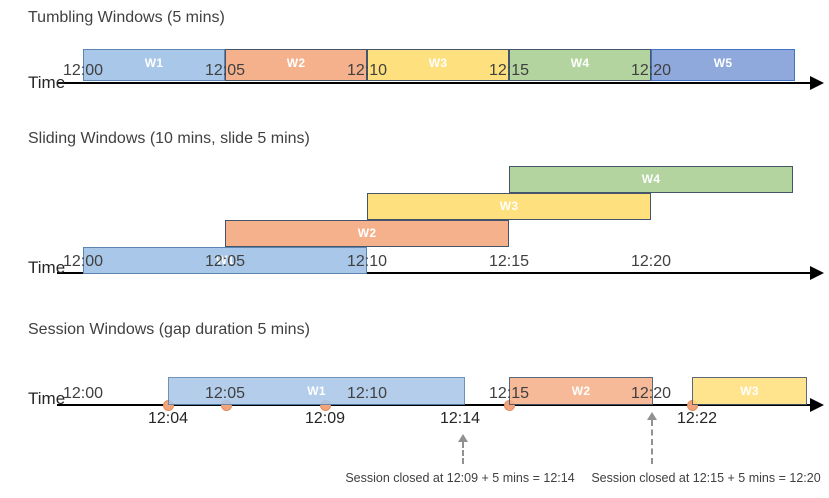 The image size is (829, 498). I want to click on window-label: W5, so click(723, 63).